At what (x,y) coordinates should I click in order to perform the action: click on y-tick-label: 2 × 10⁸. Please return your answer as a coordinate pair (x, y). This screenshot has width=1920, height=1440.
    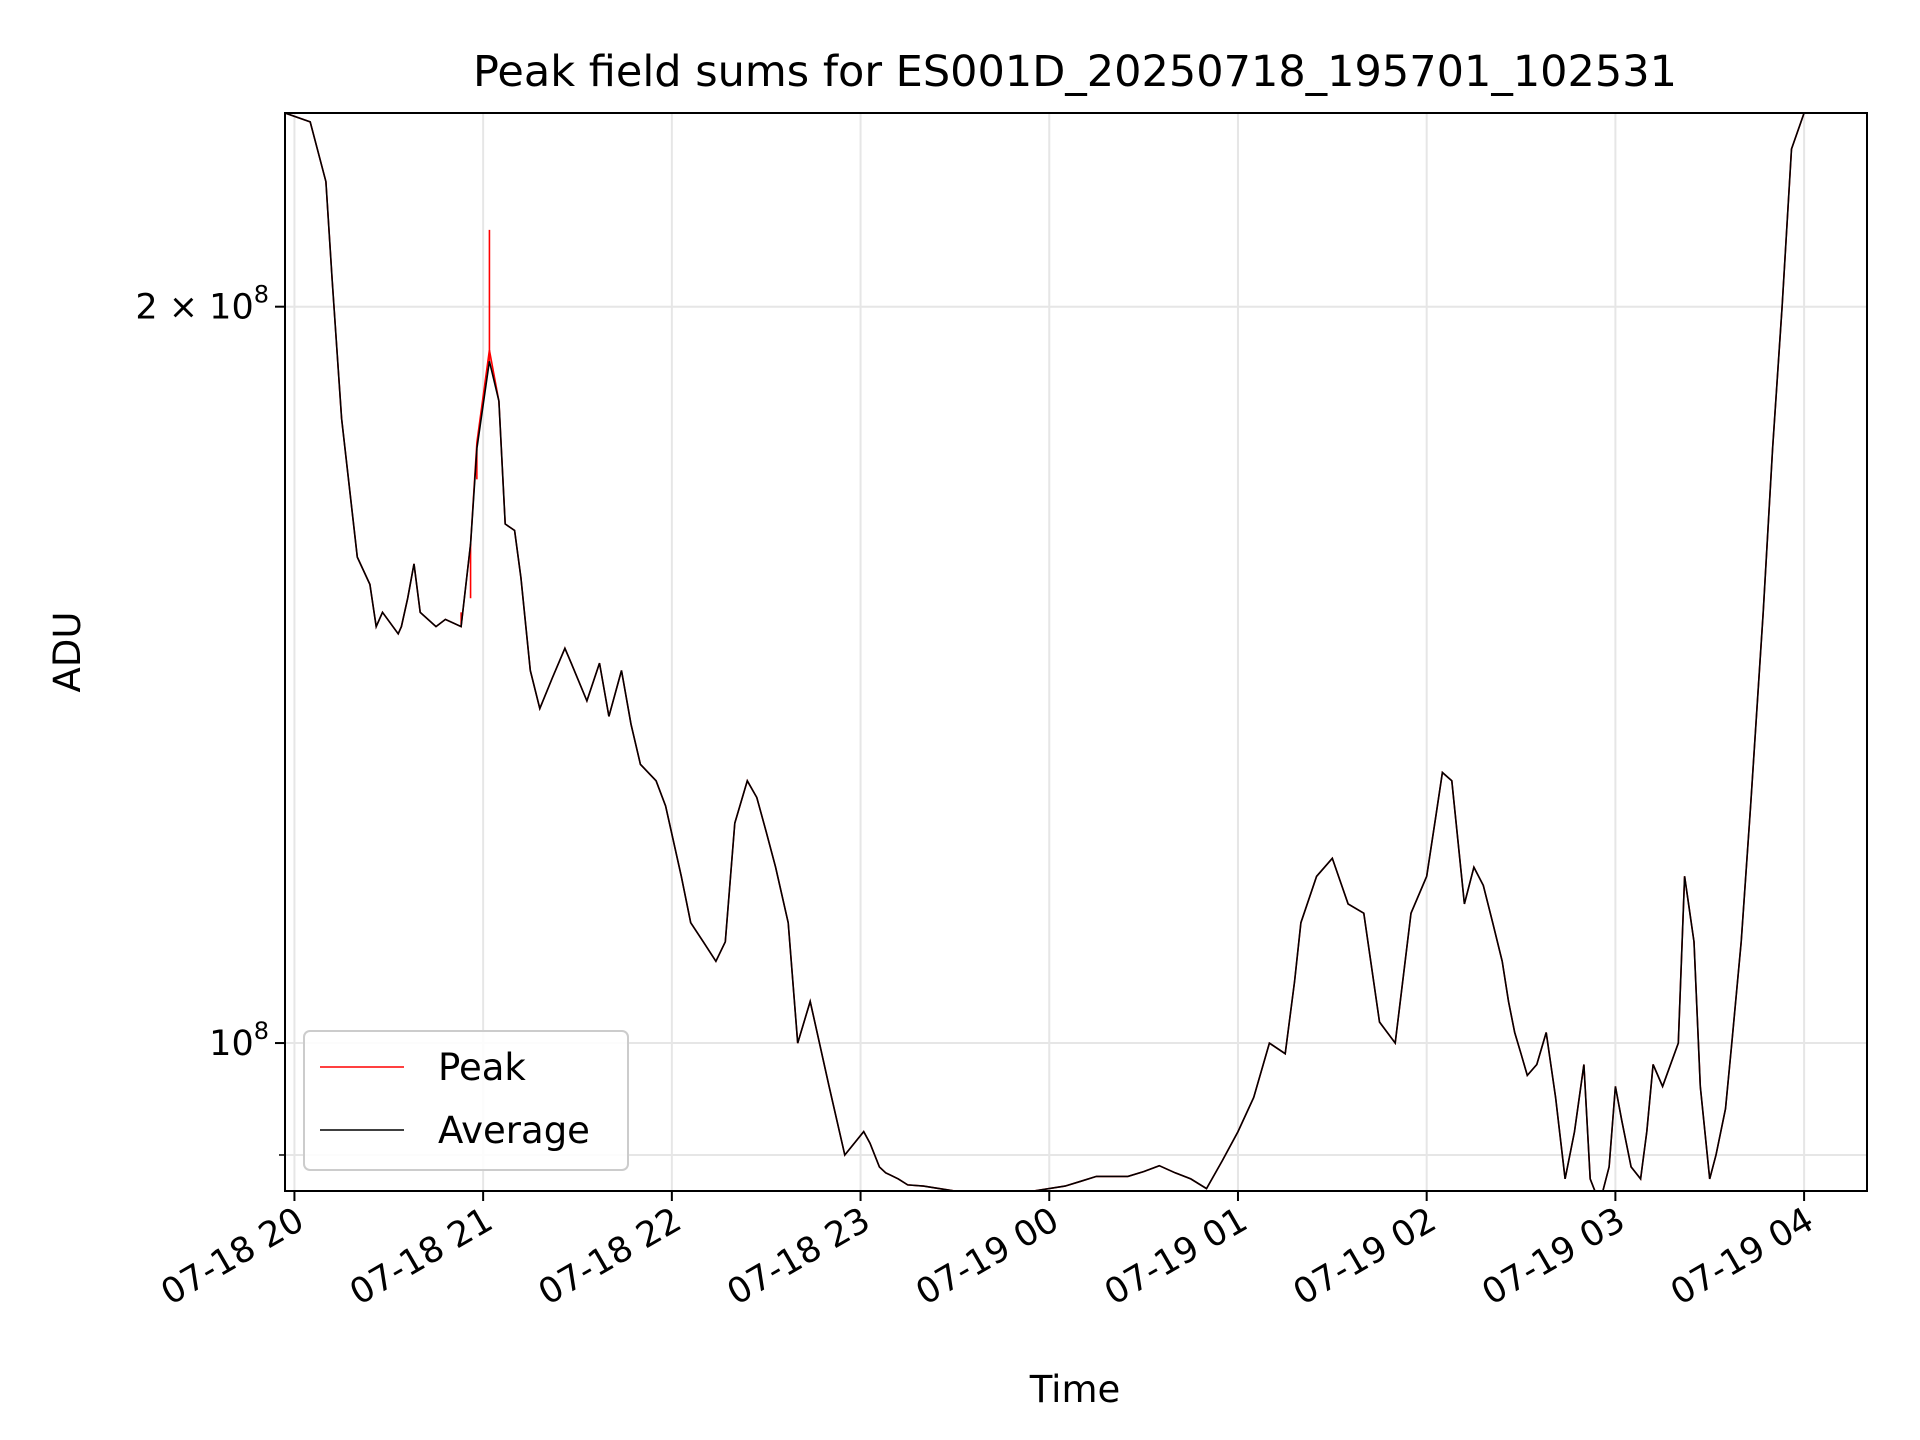
    Looking at the image, I should click on (202, 304).